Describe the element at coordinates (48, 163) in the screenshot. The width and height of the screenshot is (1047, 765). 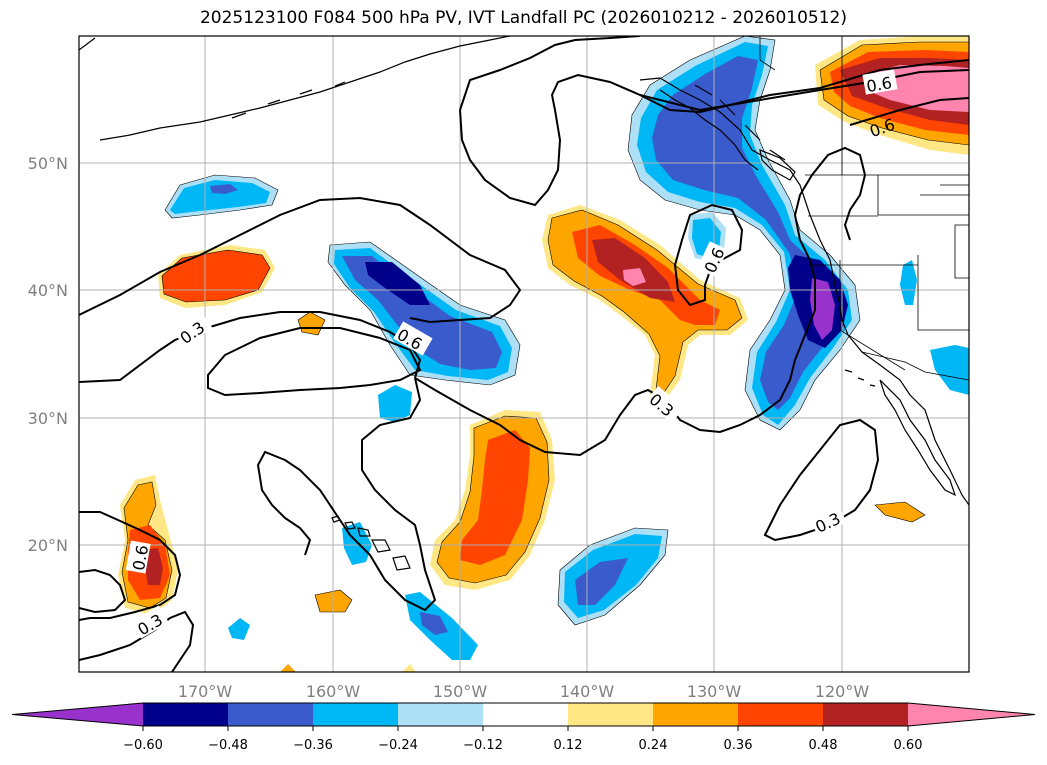
I see `lat-label-50n: 50°N` at that location.